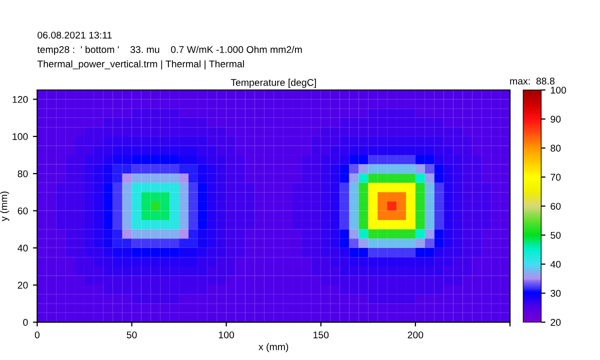 Image resolution: width=600 pixels, height=360 pixels. What do you see at coordinates (37, 334) in the screenshot?
I see `x-tick-label: 0` at bounding box center [37, 334].